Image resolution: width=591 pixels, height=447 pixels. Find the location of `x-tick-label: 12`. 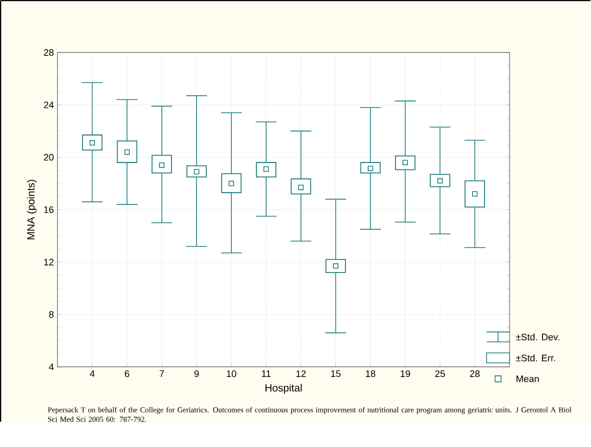

x-tick-label: 12 is located at coordinates (301, 374).